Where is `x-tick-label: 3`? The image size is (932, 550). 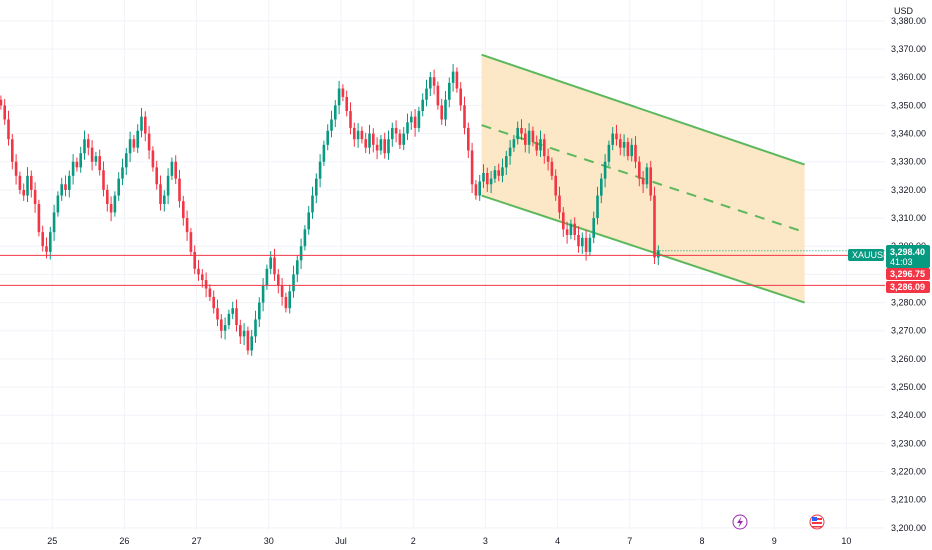
x-tick-label: 3 is located at coordinates (485, 541).